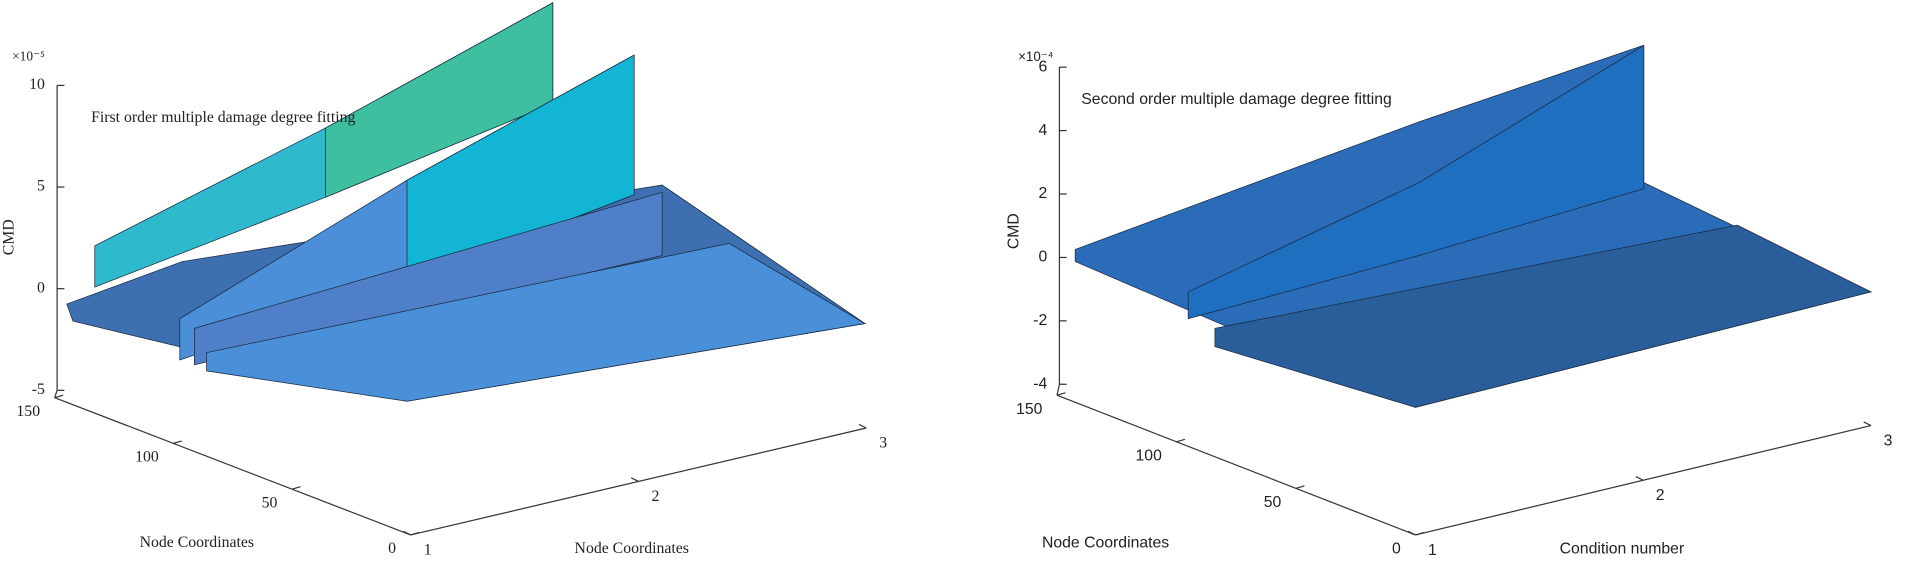 The image size is (1905, 562). I want to click on exponent: ×10⁻⁴, so click(1036, 56).